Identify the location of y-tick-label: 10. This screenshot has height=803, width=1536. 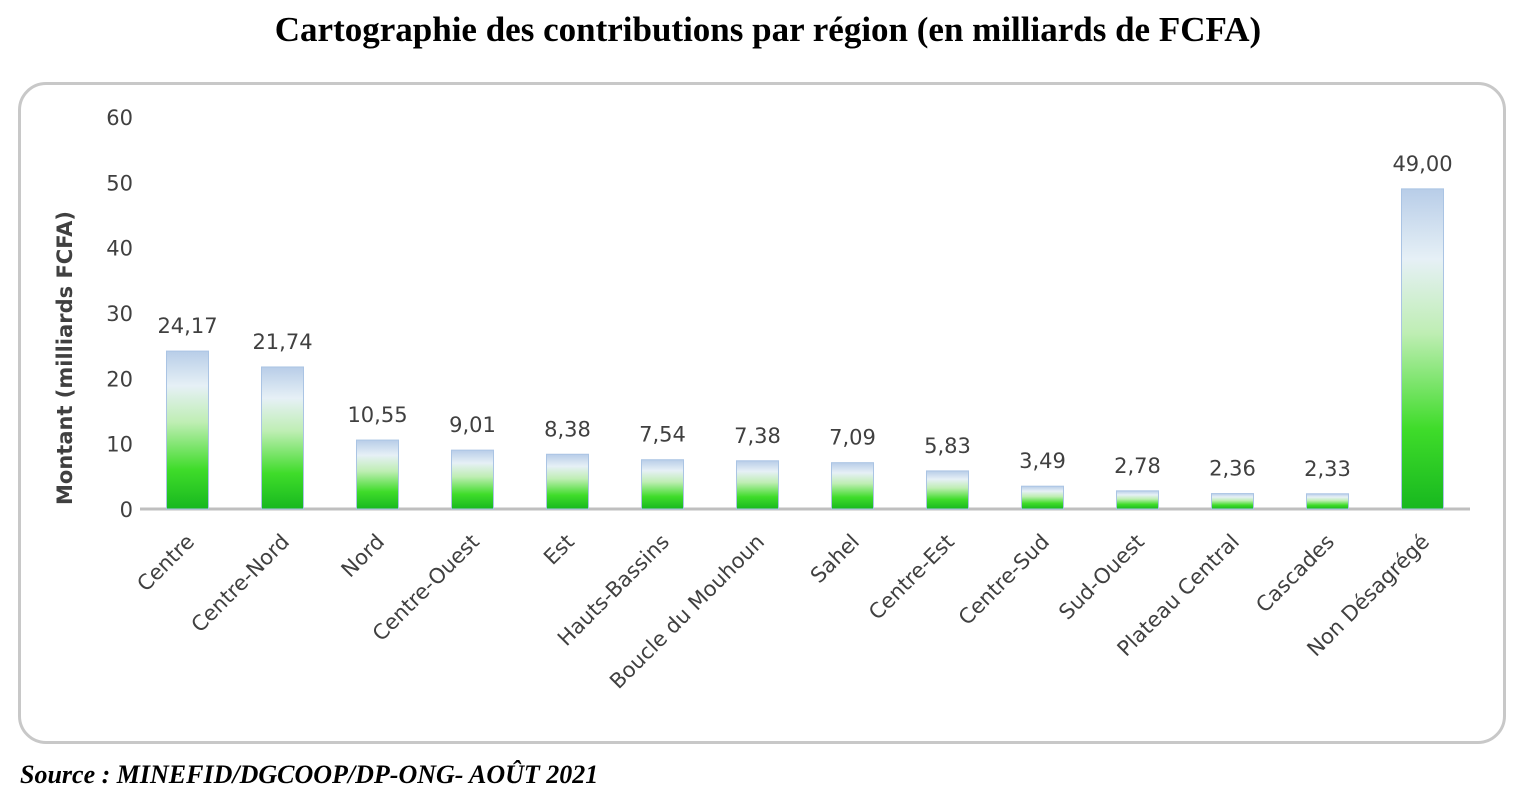
(119, 445).